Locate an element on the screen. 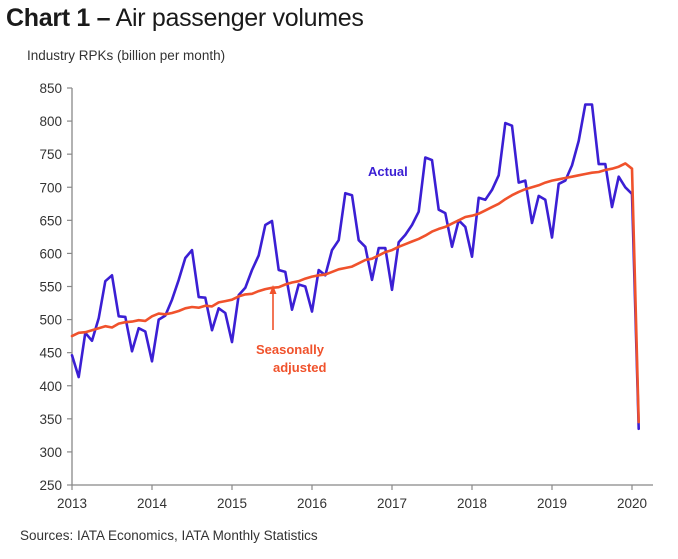 This screenshot has height=559, width=678. chart-title-bold: Chart 1 – is located at coordinates (58, 18).